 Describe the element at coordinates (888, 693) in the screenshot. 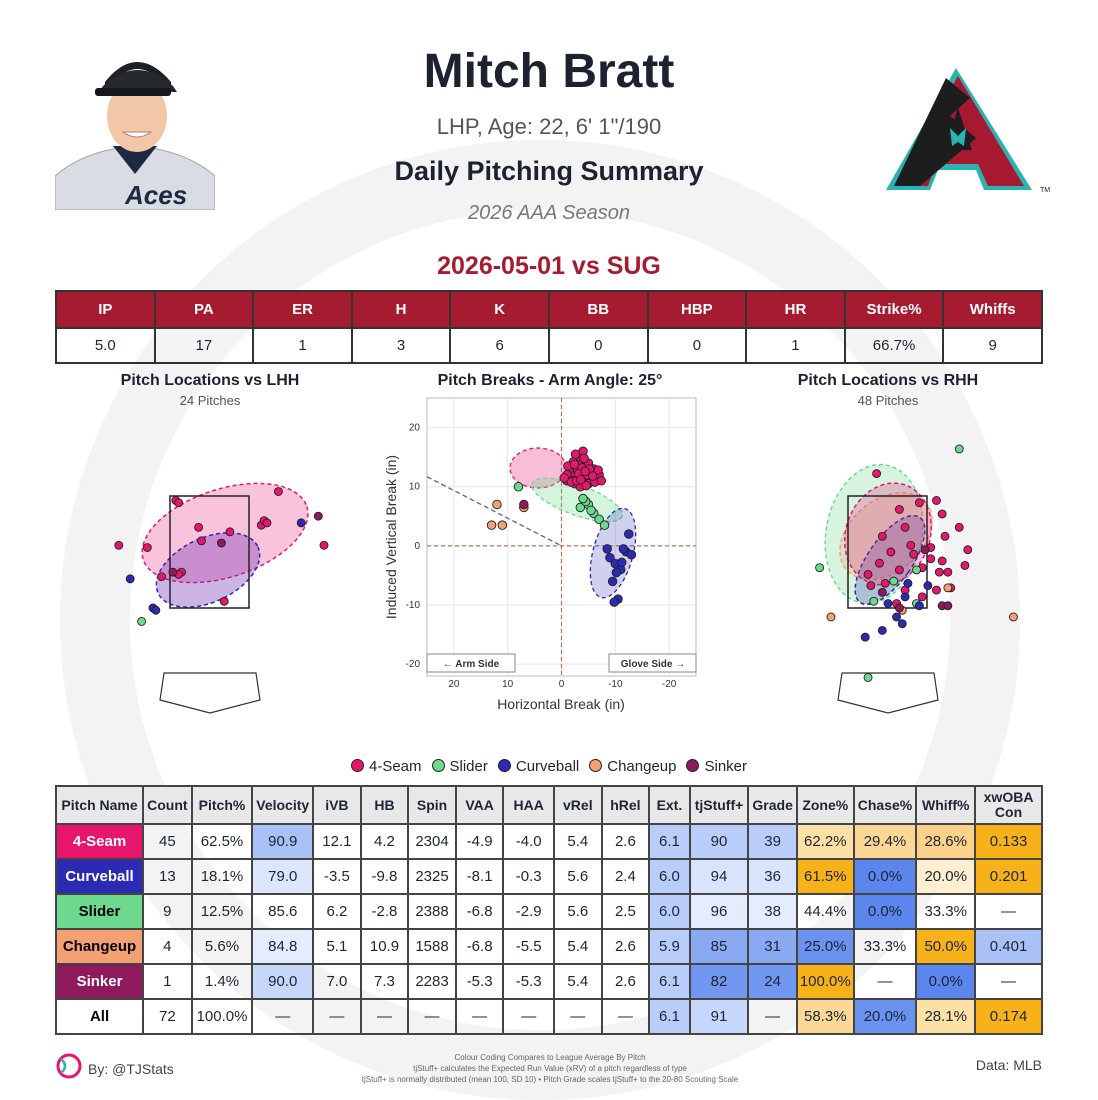

I see `rhh-home-plate` at that location.